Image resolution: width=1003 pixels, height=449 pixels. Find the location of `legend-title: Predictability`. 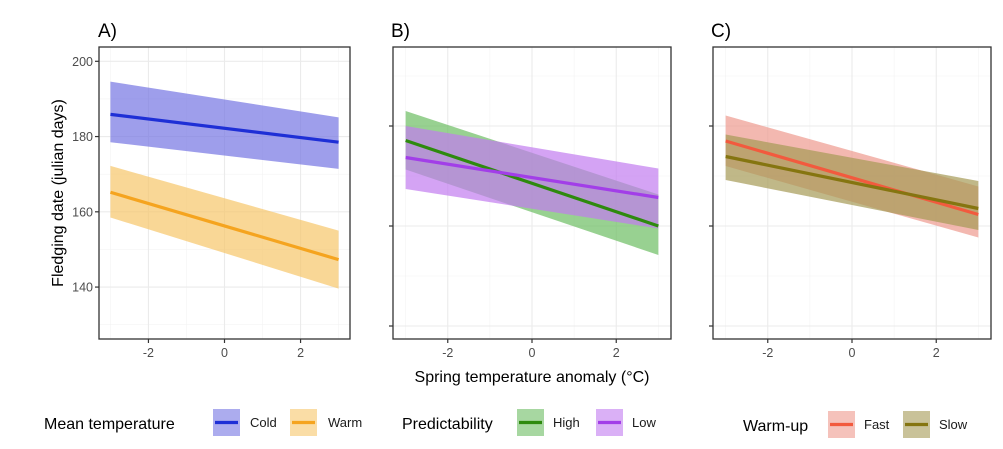

legend-title: Predictability is located at coordinates (447, 424).